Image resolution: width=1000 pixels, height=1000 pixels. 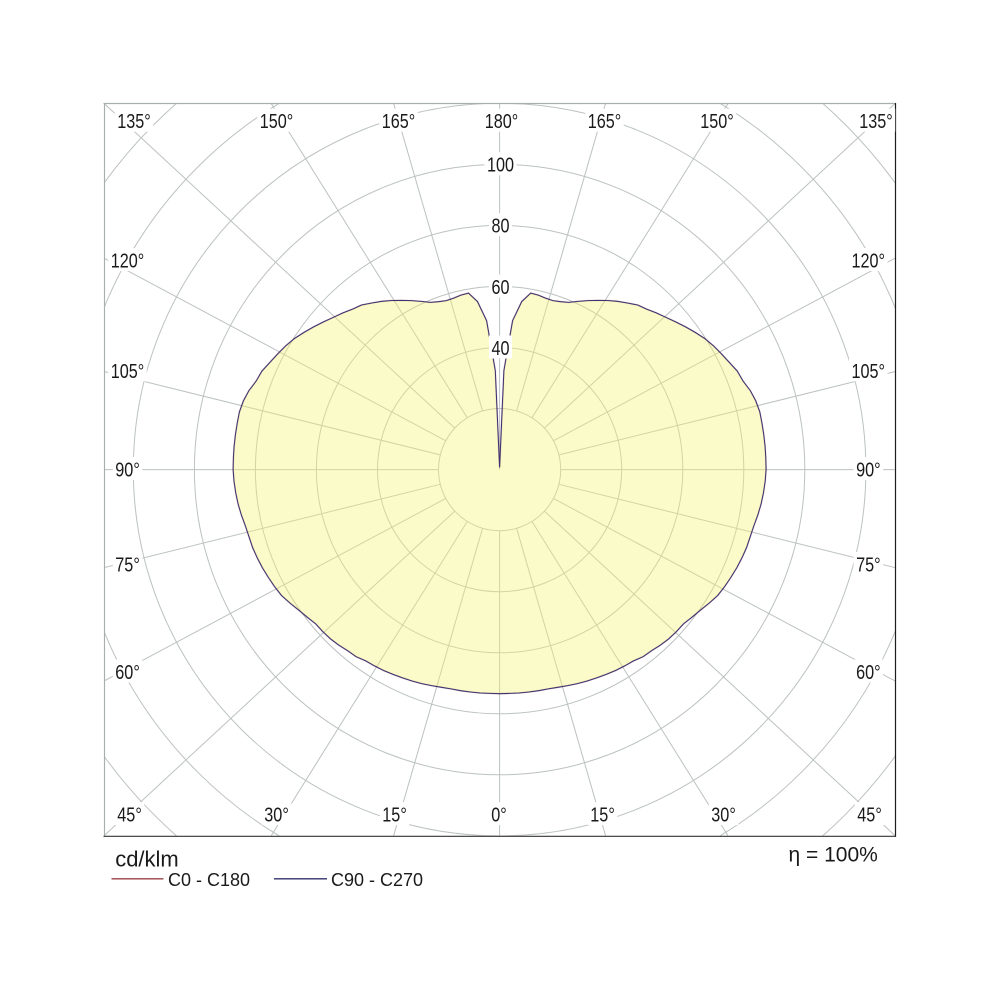 I want to click on svg-text: 60, so click(x=501, y=288).